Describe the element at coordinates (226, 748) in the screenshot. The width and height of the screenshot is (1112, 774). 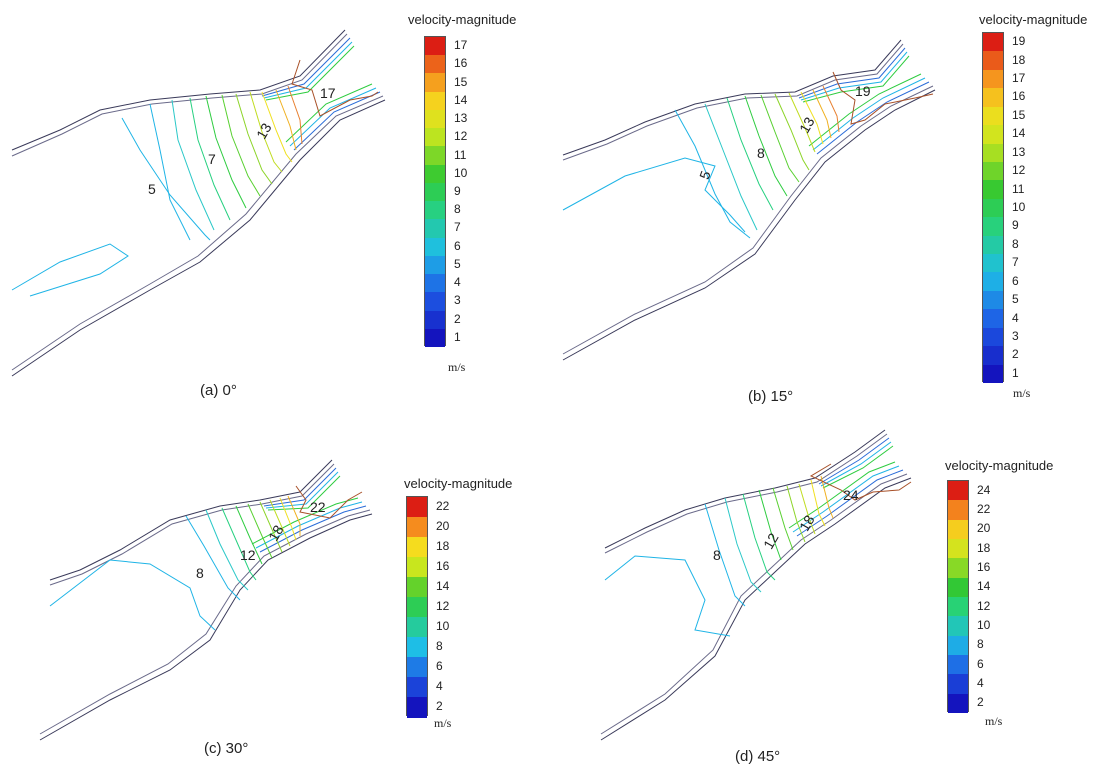
I see `caption: (c) 30°` at that location.